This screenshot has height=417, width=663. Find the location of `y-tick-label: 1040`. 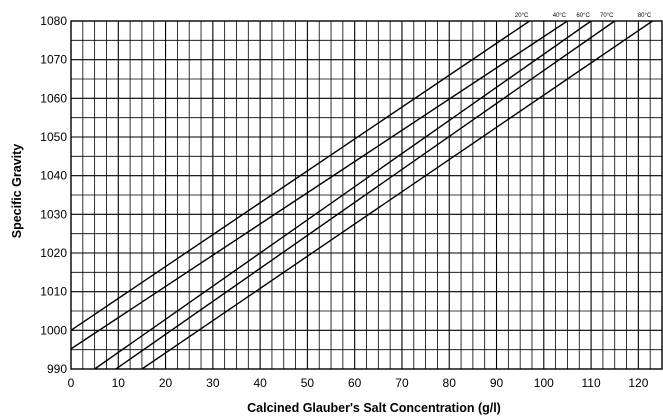

y-tick-label: 1040 is located at coordinates (53, 176).